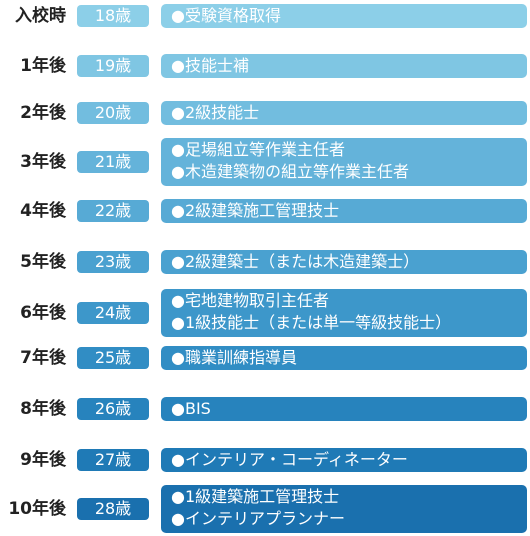 This screenshot has height=536, width=530. What do you see at coordinates (43, 211) in the screenshot?
I see `period-label: 4年後` at bounding box center [43, 211].